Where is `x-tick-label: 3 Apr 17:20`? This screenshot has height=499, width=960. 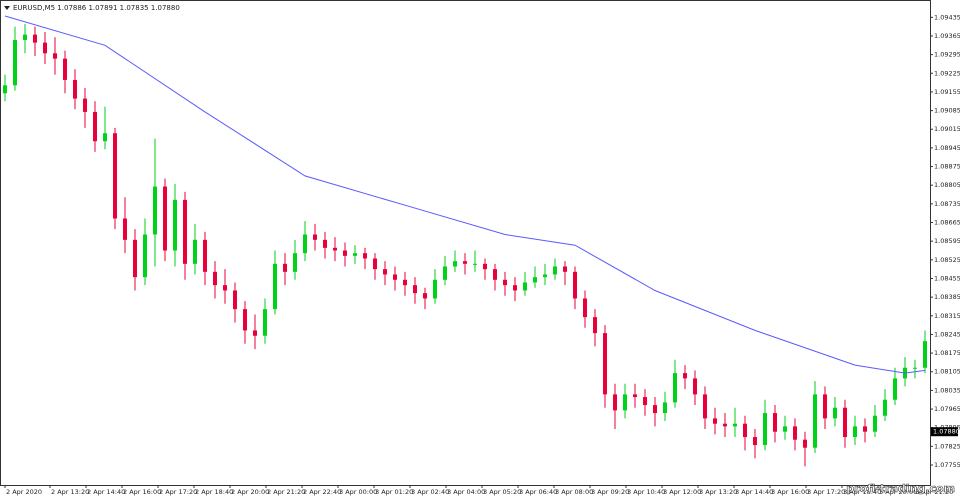 x-tick-label: 3 Apr 17:20 is located at coordinates (826, 492).